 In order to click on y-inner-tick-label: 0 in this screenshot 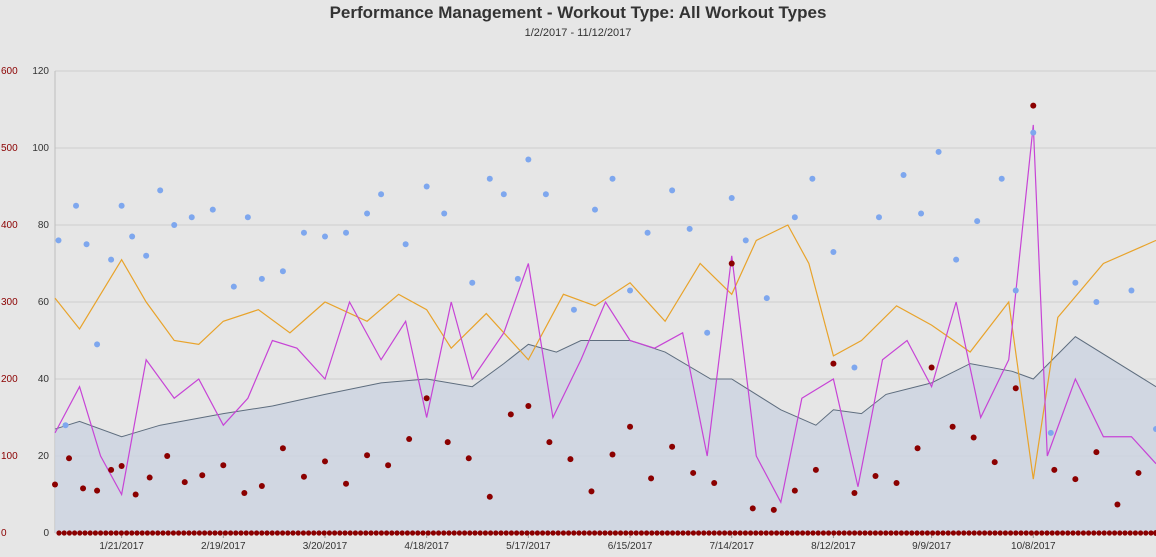, I will do `click(46, 533)`.